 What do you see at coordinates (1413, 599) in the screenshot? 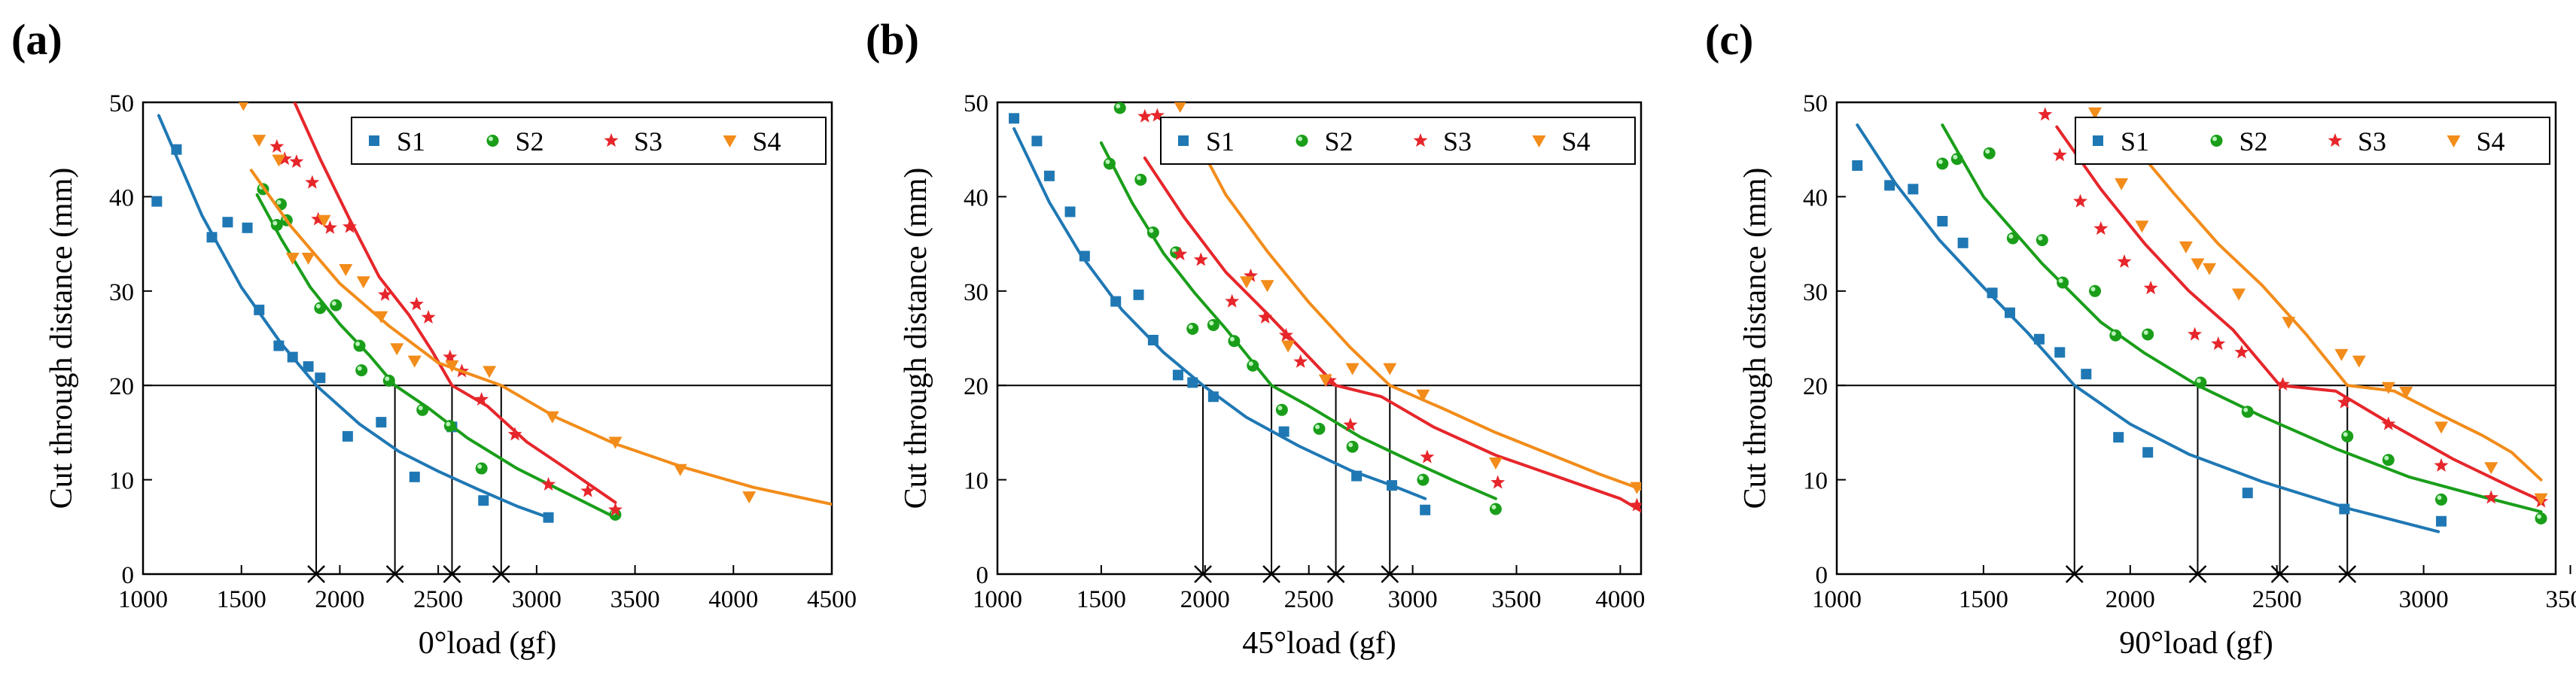
I see `panel-b-xtick-label: 3000` at bounding box center [1413, 599].